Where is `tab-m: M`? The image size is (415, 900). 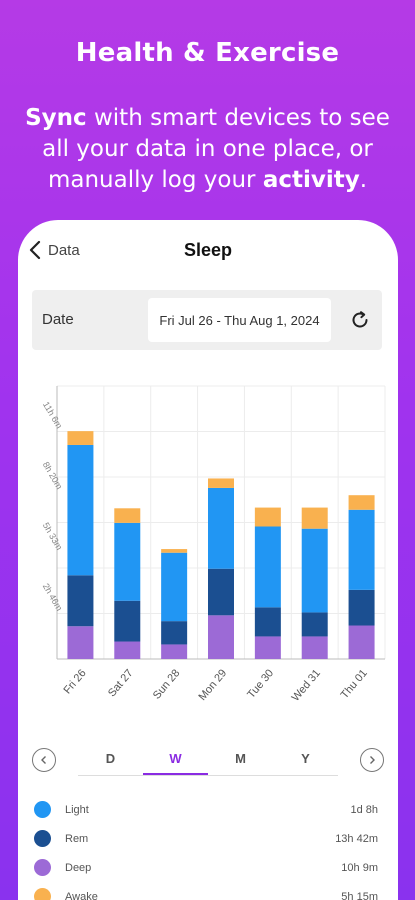 tab-m: M is located at coordinates (240, 758).